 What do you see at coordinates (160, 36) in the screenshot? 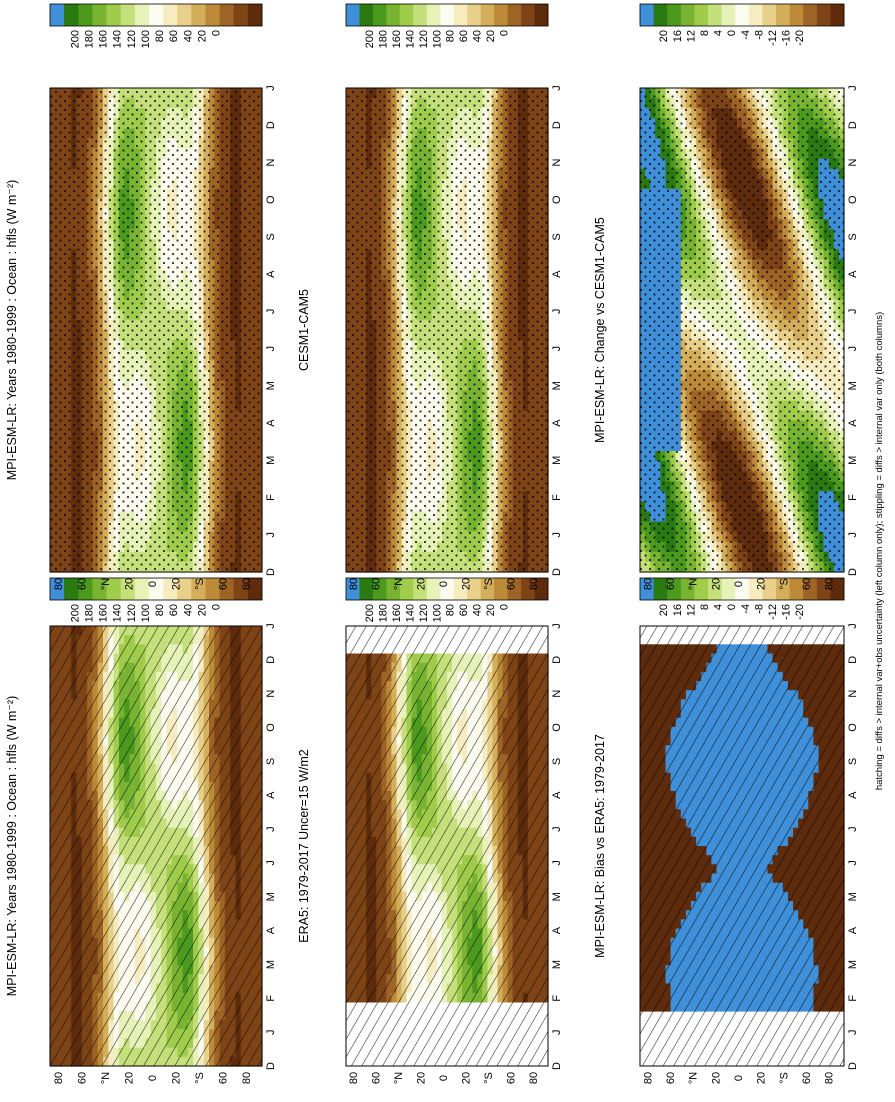
I see `colorbar-tick-label: 80` at bounding box center [160, 36].